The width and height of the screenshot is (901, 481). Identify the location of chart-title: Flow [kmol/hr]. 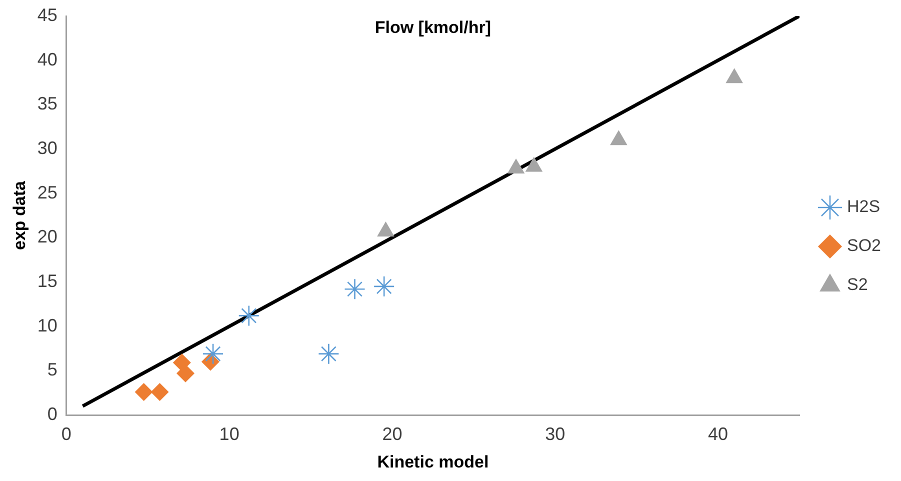
(433, 28).